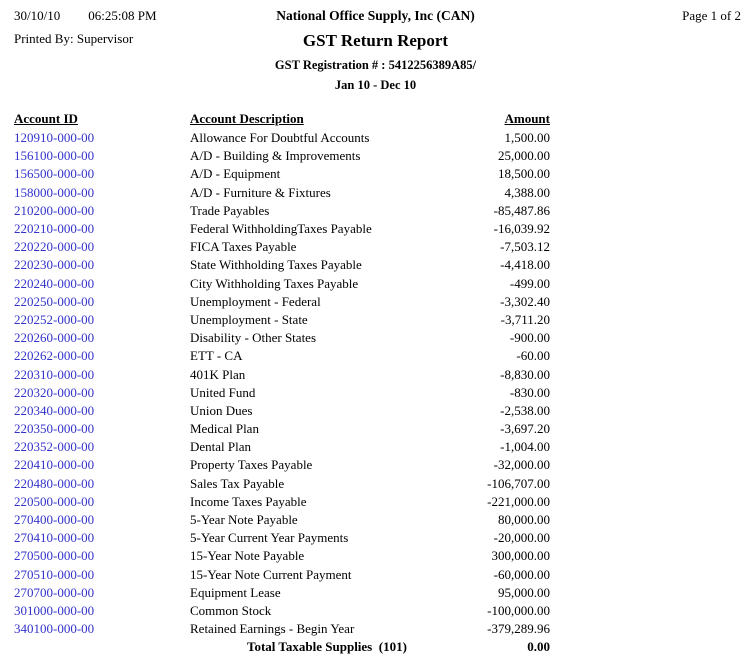  I want to click on account-id-cell: 156100-000-00, so click(102, 156).